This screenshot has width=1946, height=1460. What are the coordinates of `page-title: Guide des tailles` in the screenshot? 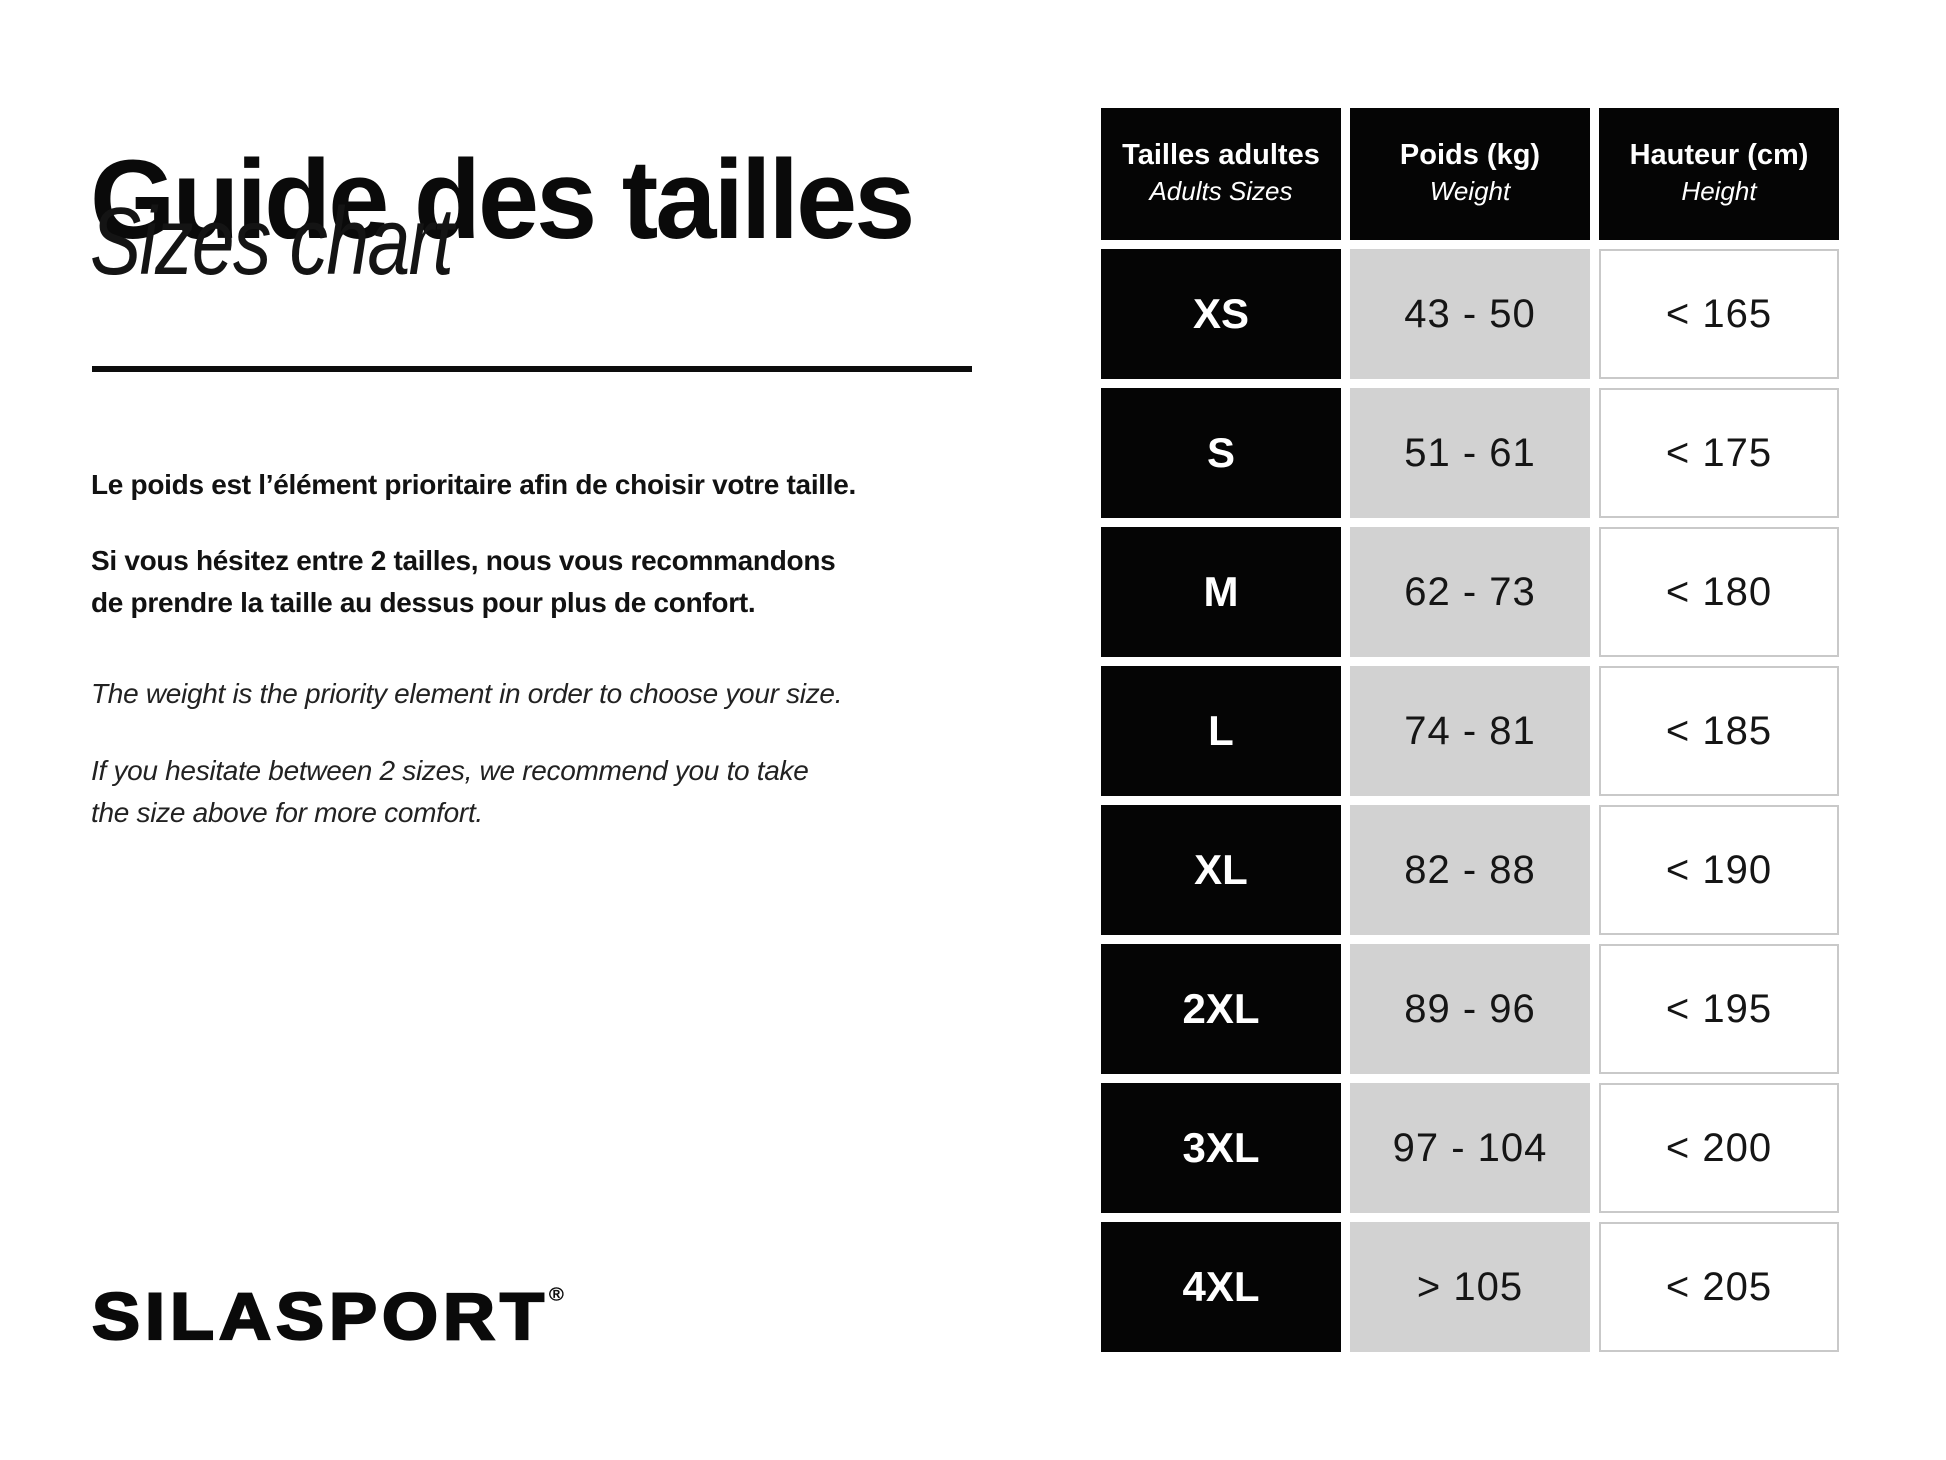 It's located at (502, 200).